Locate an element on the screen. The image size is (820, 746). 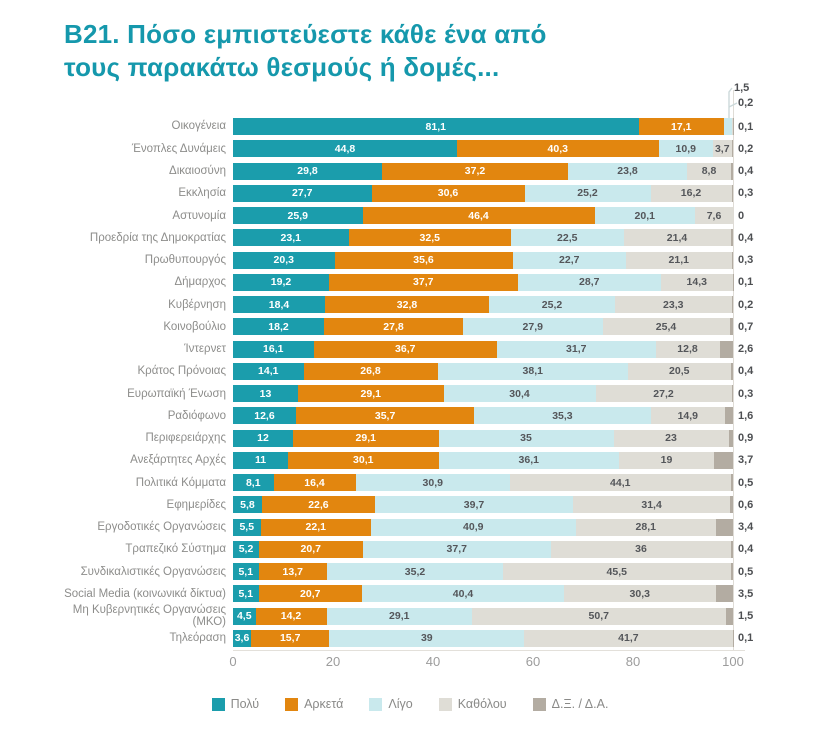
bar-segment: 37,2 is located at coordinates (475, 171).